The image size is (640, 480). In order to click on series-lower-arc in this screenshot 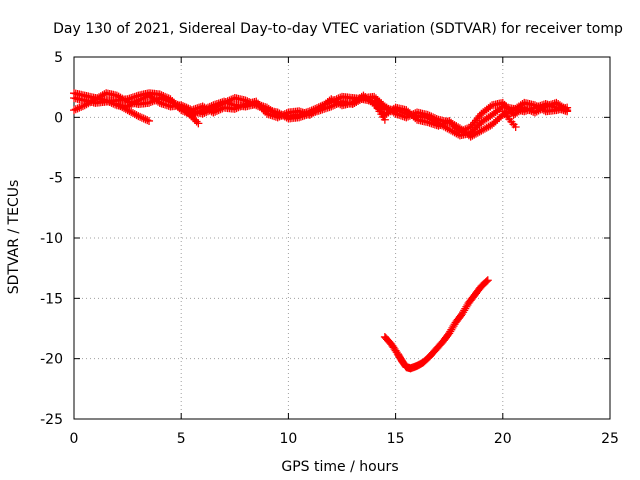, I will do `click(436, 324)`.